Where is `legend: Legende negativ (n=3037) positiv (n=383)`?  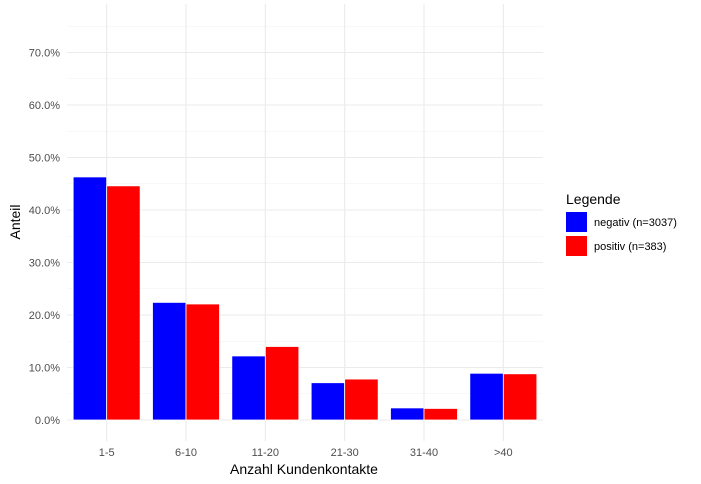
legend: Legende negativ (n=3037) positiv (n=383) is located at coordinates (621, 223).